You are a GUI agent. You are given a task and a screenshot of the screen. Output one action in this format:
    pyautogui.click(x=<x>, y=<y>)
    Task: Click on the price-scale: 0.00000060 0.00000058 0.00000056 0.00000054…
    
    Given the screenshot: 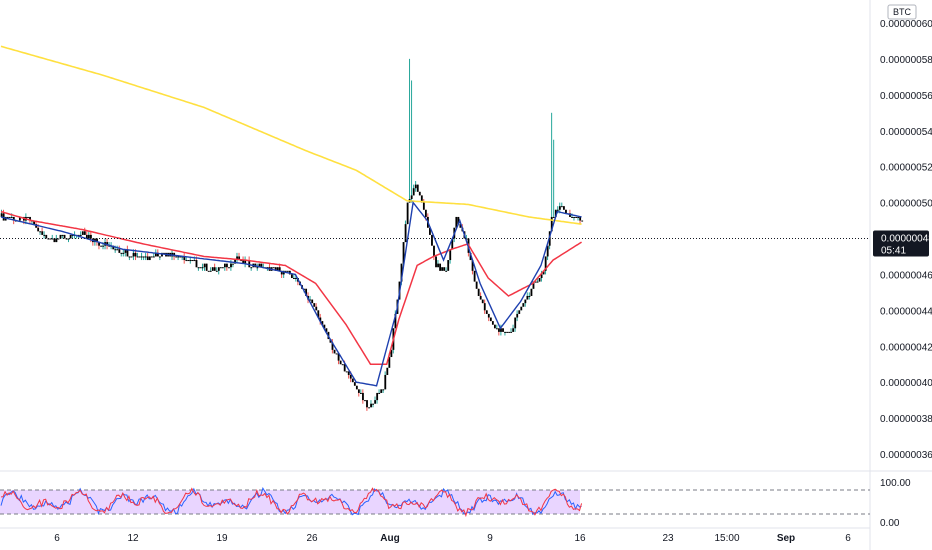 What is the action you would take?
    pyautogui.click(x=906, y=240)
    